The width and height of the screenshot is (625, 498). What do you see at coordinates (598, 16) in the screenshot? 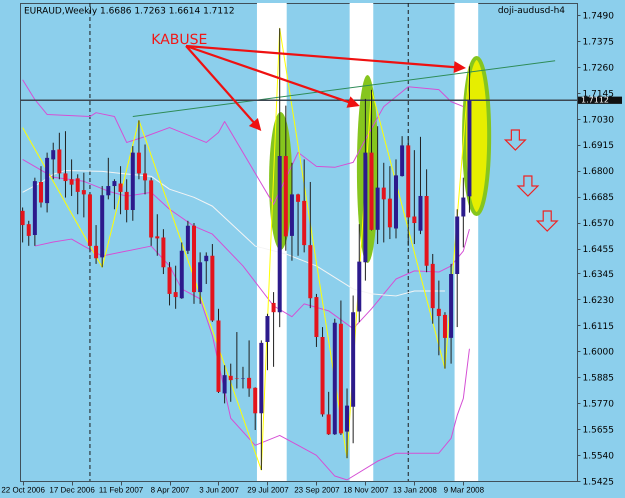
I see `y-tick-label: 1.7490` at bounding box center [598, 16].